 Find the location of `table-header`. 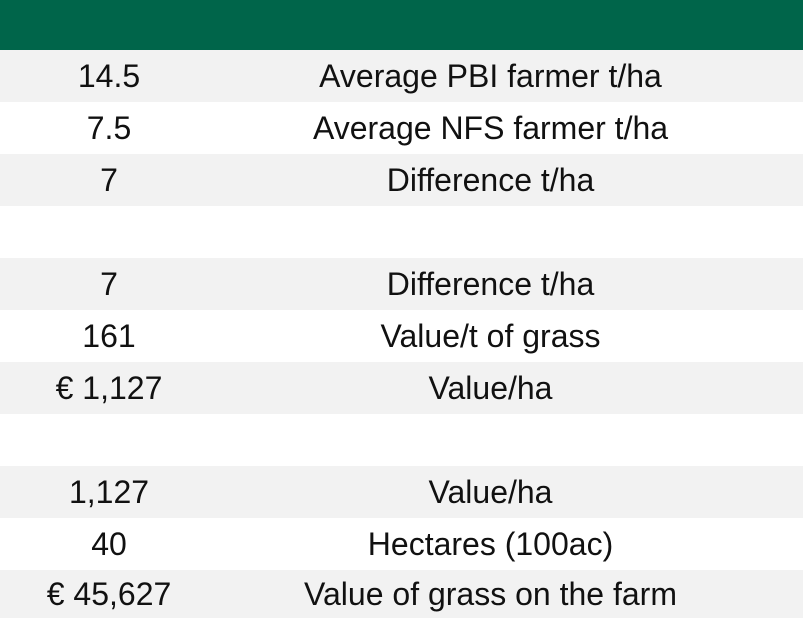

table-header is located at coordinates (401, 25).